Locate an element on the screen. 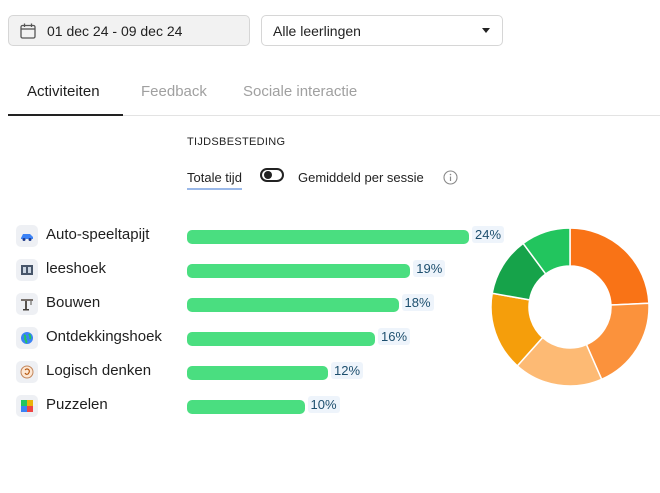 The width and height of the screenshot is (660, 493). activity-name: leeshoek is located at coordinates (76, 268).